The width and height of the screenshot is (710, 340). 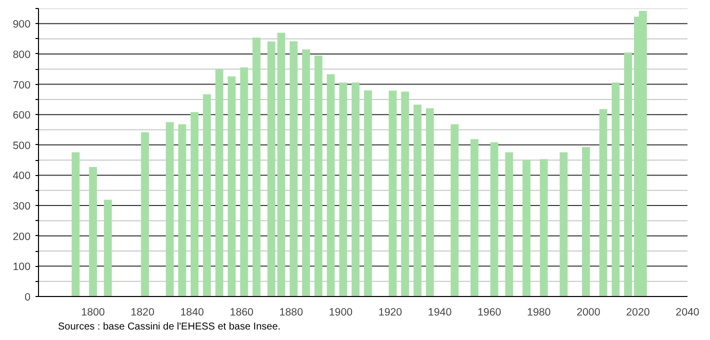 I want to click on y-tick-label: 200, so click(x=21, y=236).